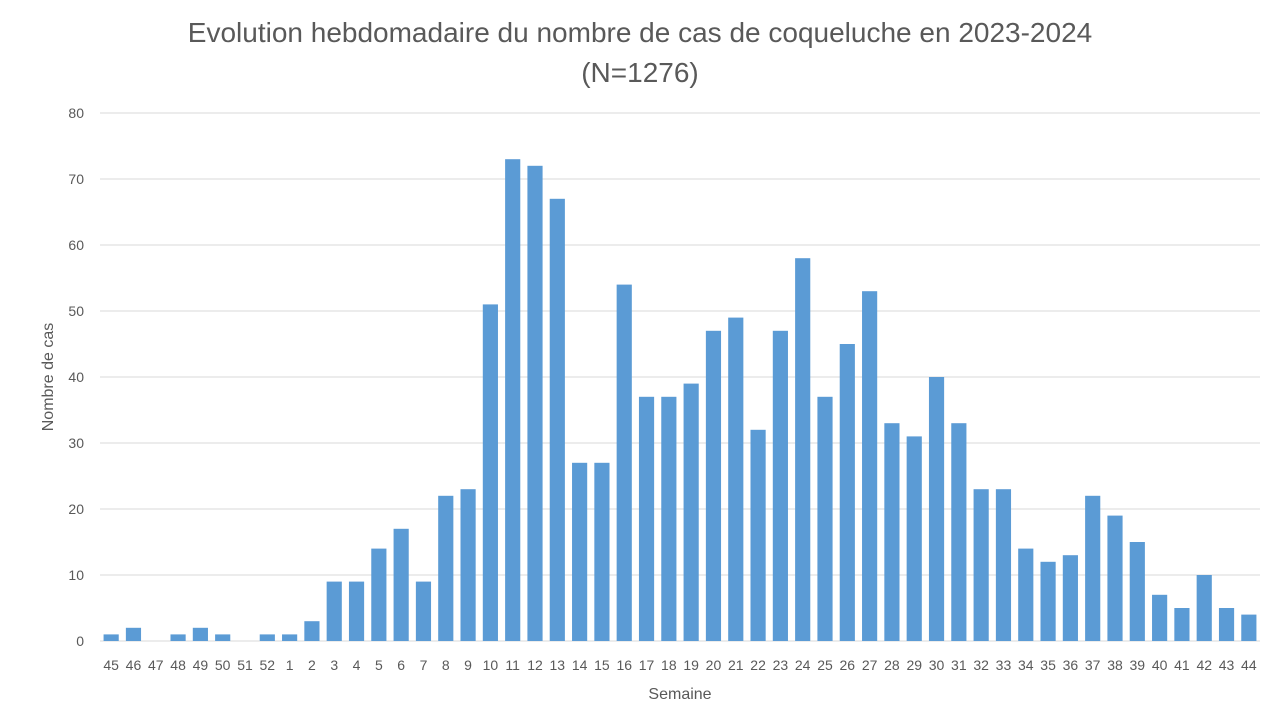 The height and width of the screenshot is (720, 1280). Describe the element at coordinates (76, 443) in the screenshot. I see `y-tick-label: 30` at that location.